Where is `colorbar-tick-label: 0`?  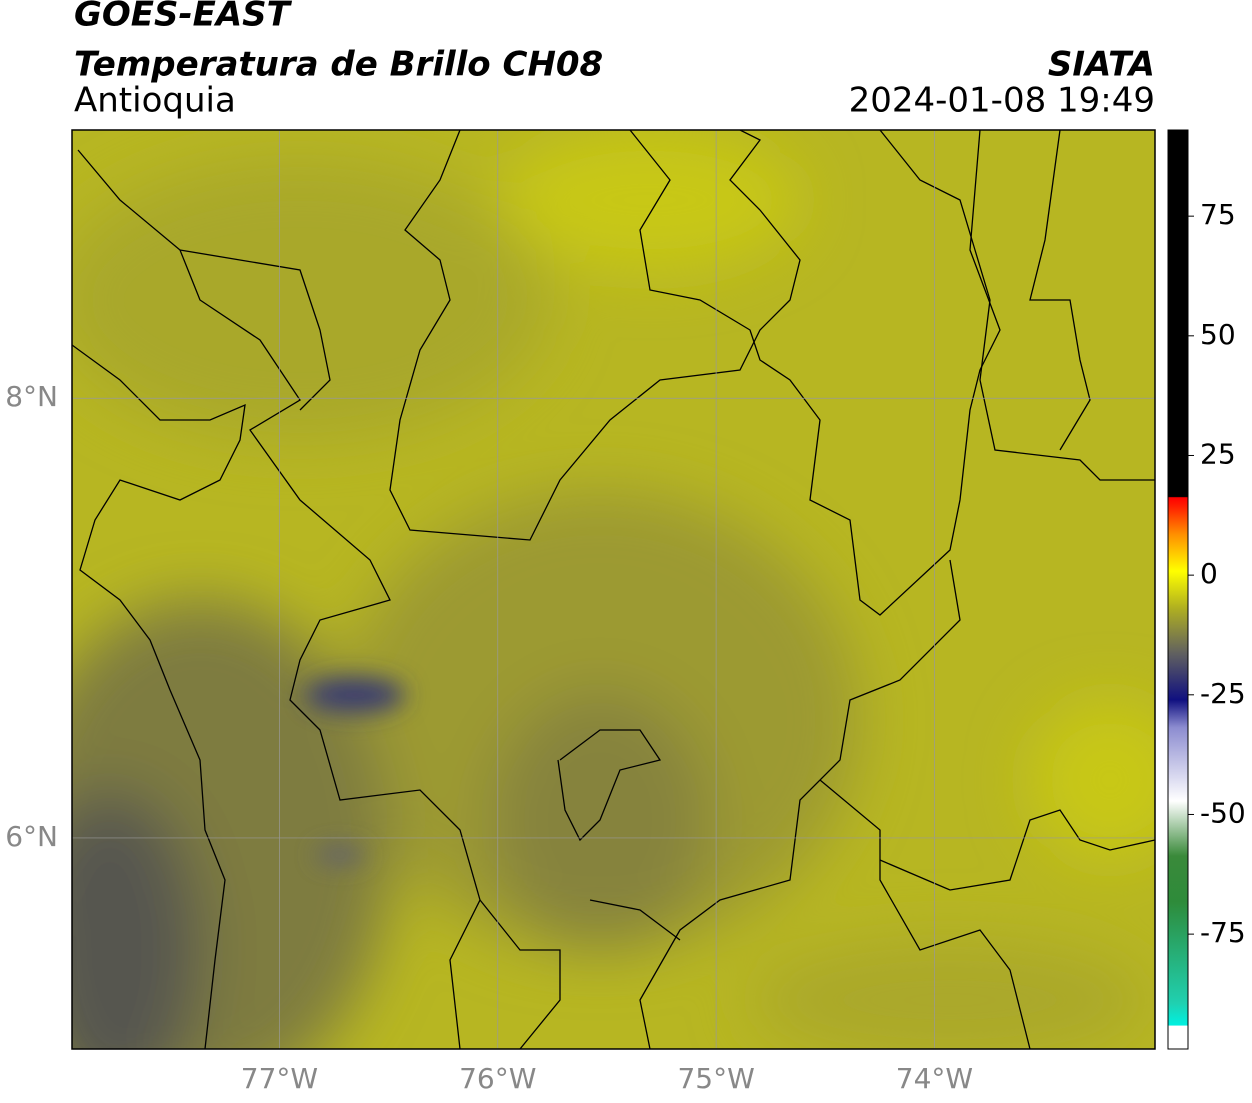 colorbar-tick-label: 0 is located at coordinates (1209, 573).